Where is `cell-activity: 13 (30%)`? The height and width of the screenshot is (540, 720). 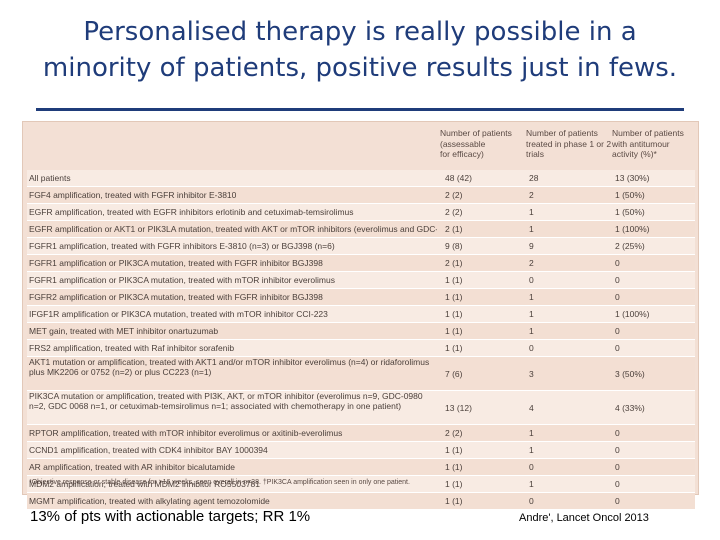
cell-activity: 13 (30%) is located at coordinates (632, 178).